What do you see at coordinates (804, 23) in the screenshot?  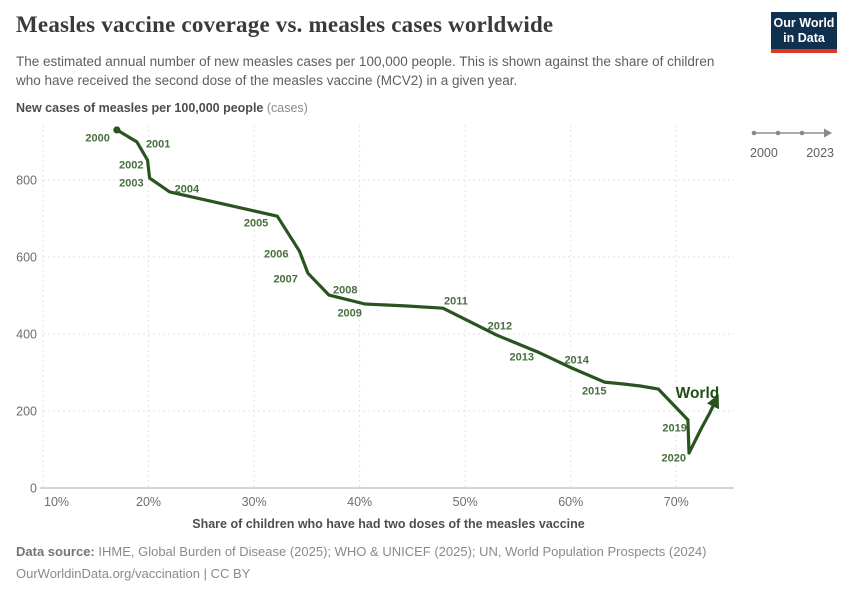 I see `owid-logo-line1: Our World` at bounding box center [804, 23].